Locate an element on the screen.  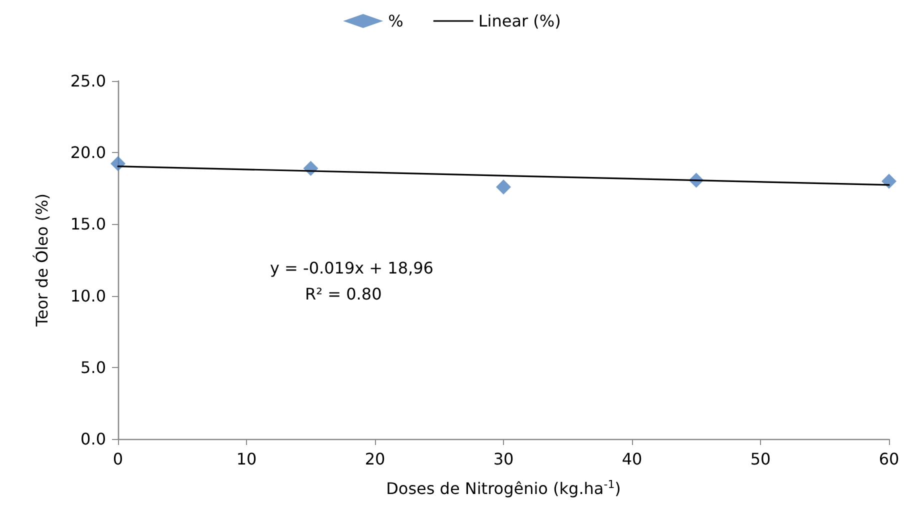
annotation: y = -0.019x + 18,96 is located at coordinates (352, 268).